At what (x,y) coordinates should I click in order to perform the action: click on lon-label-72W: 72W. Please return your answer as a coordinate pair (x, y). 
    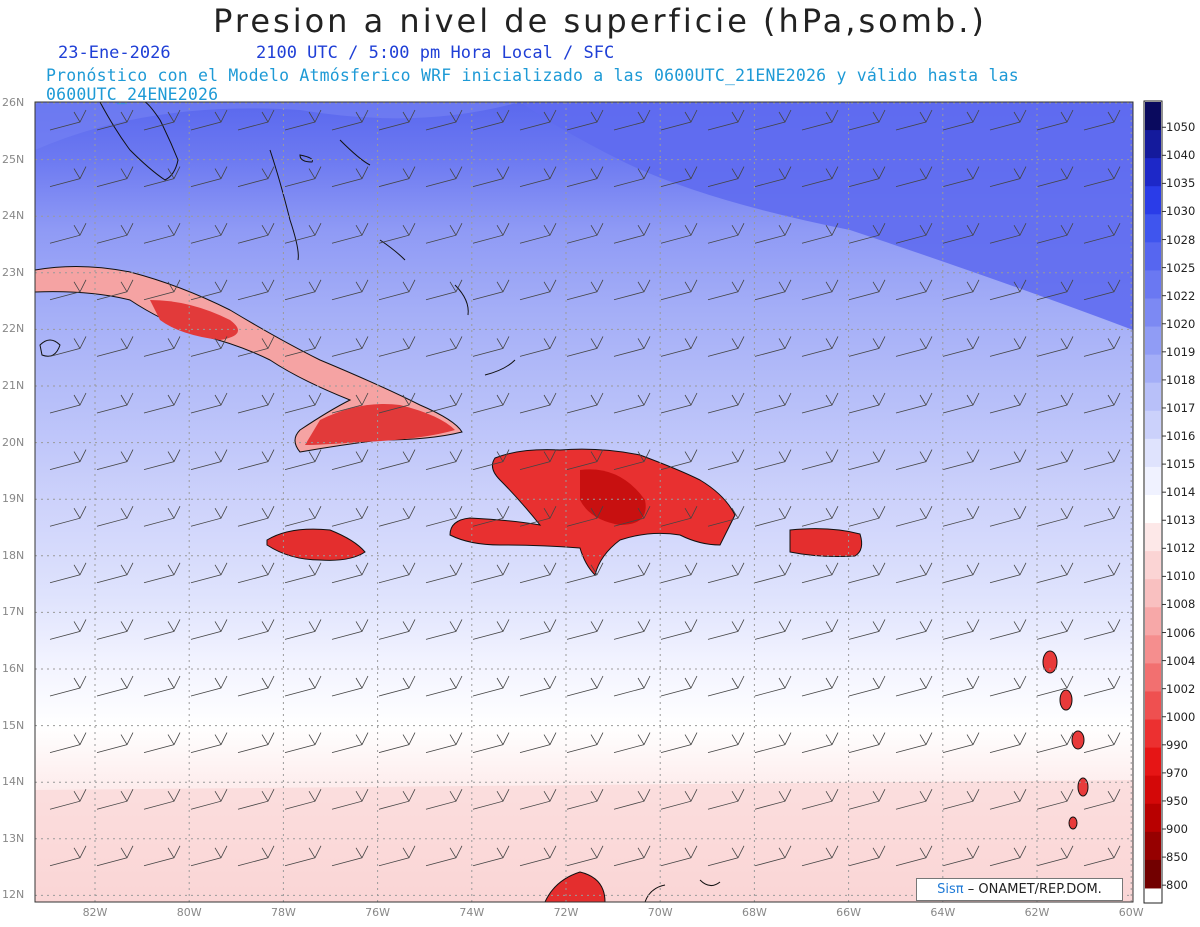
    Looking at the image, I should click on (566, 912).